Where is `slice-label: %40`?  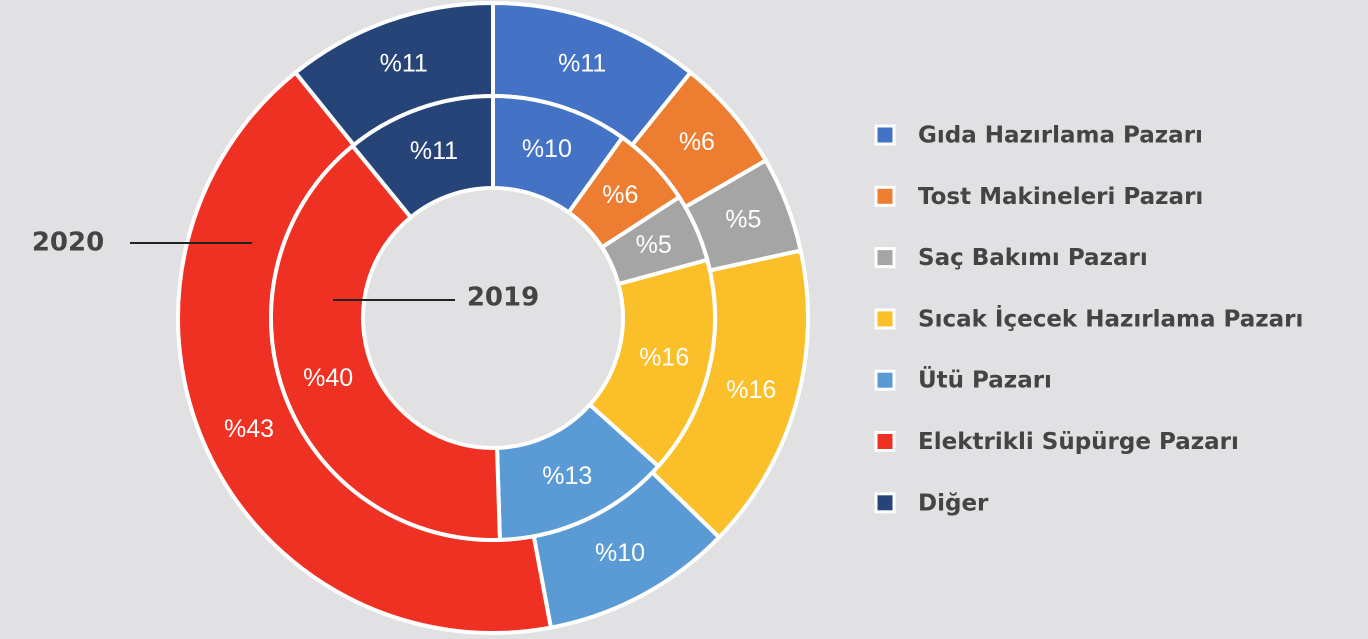 slice-label: %40 is located at coordinates (328, 378).